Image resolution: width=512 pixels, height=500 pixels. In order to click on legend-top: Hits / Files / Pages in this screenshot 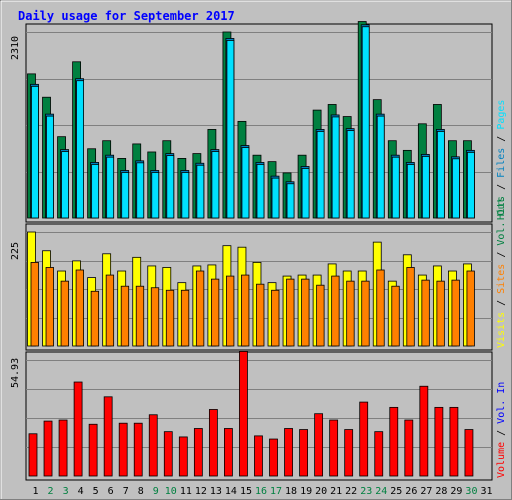, I will do `click(501, 160)`.